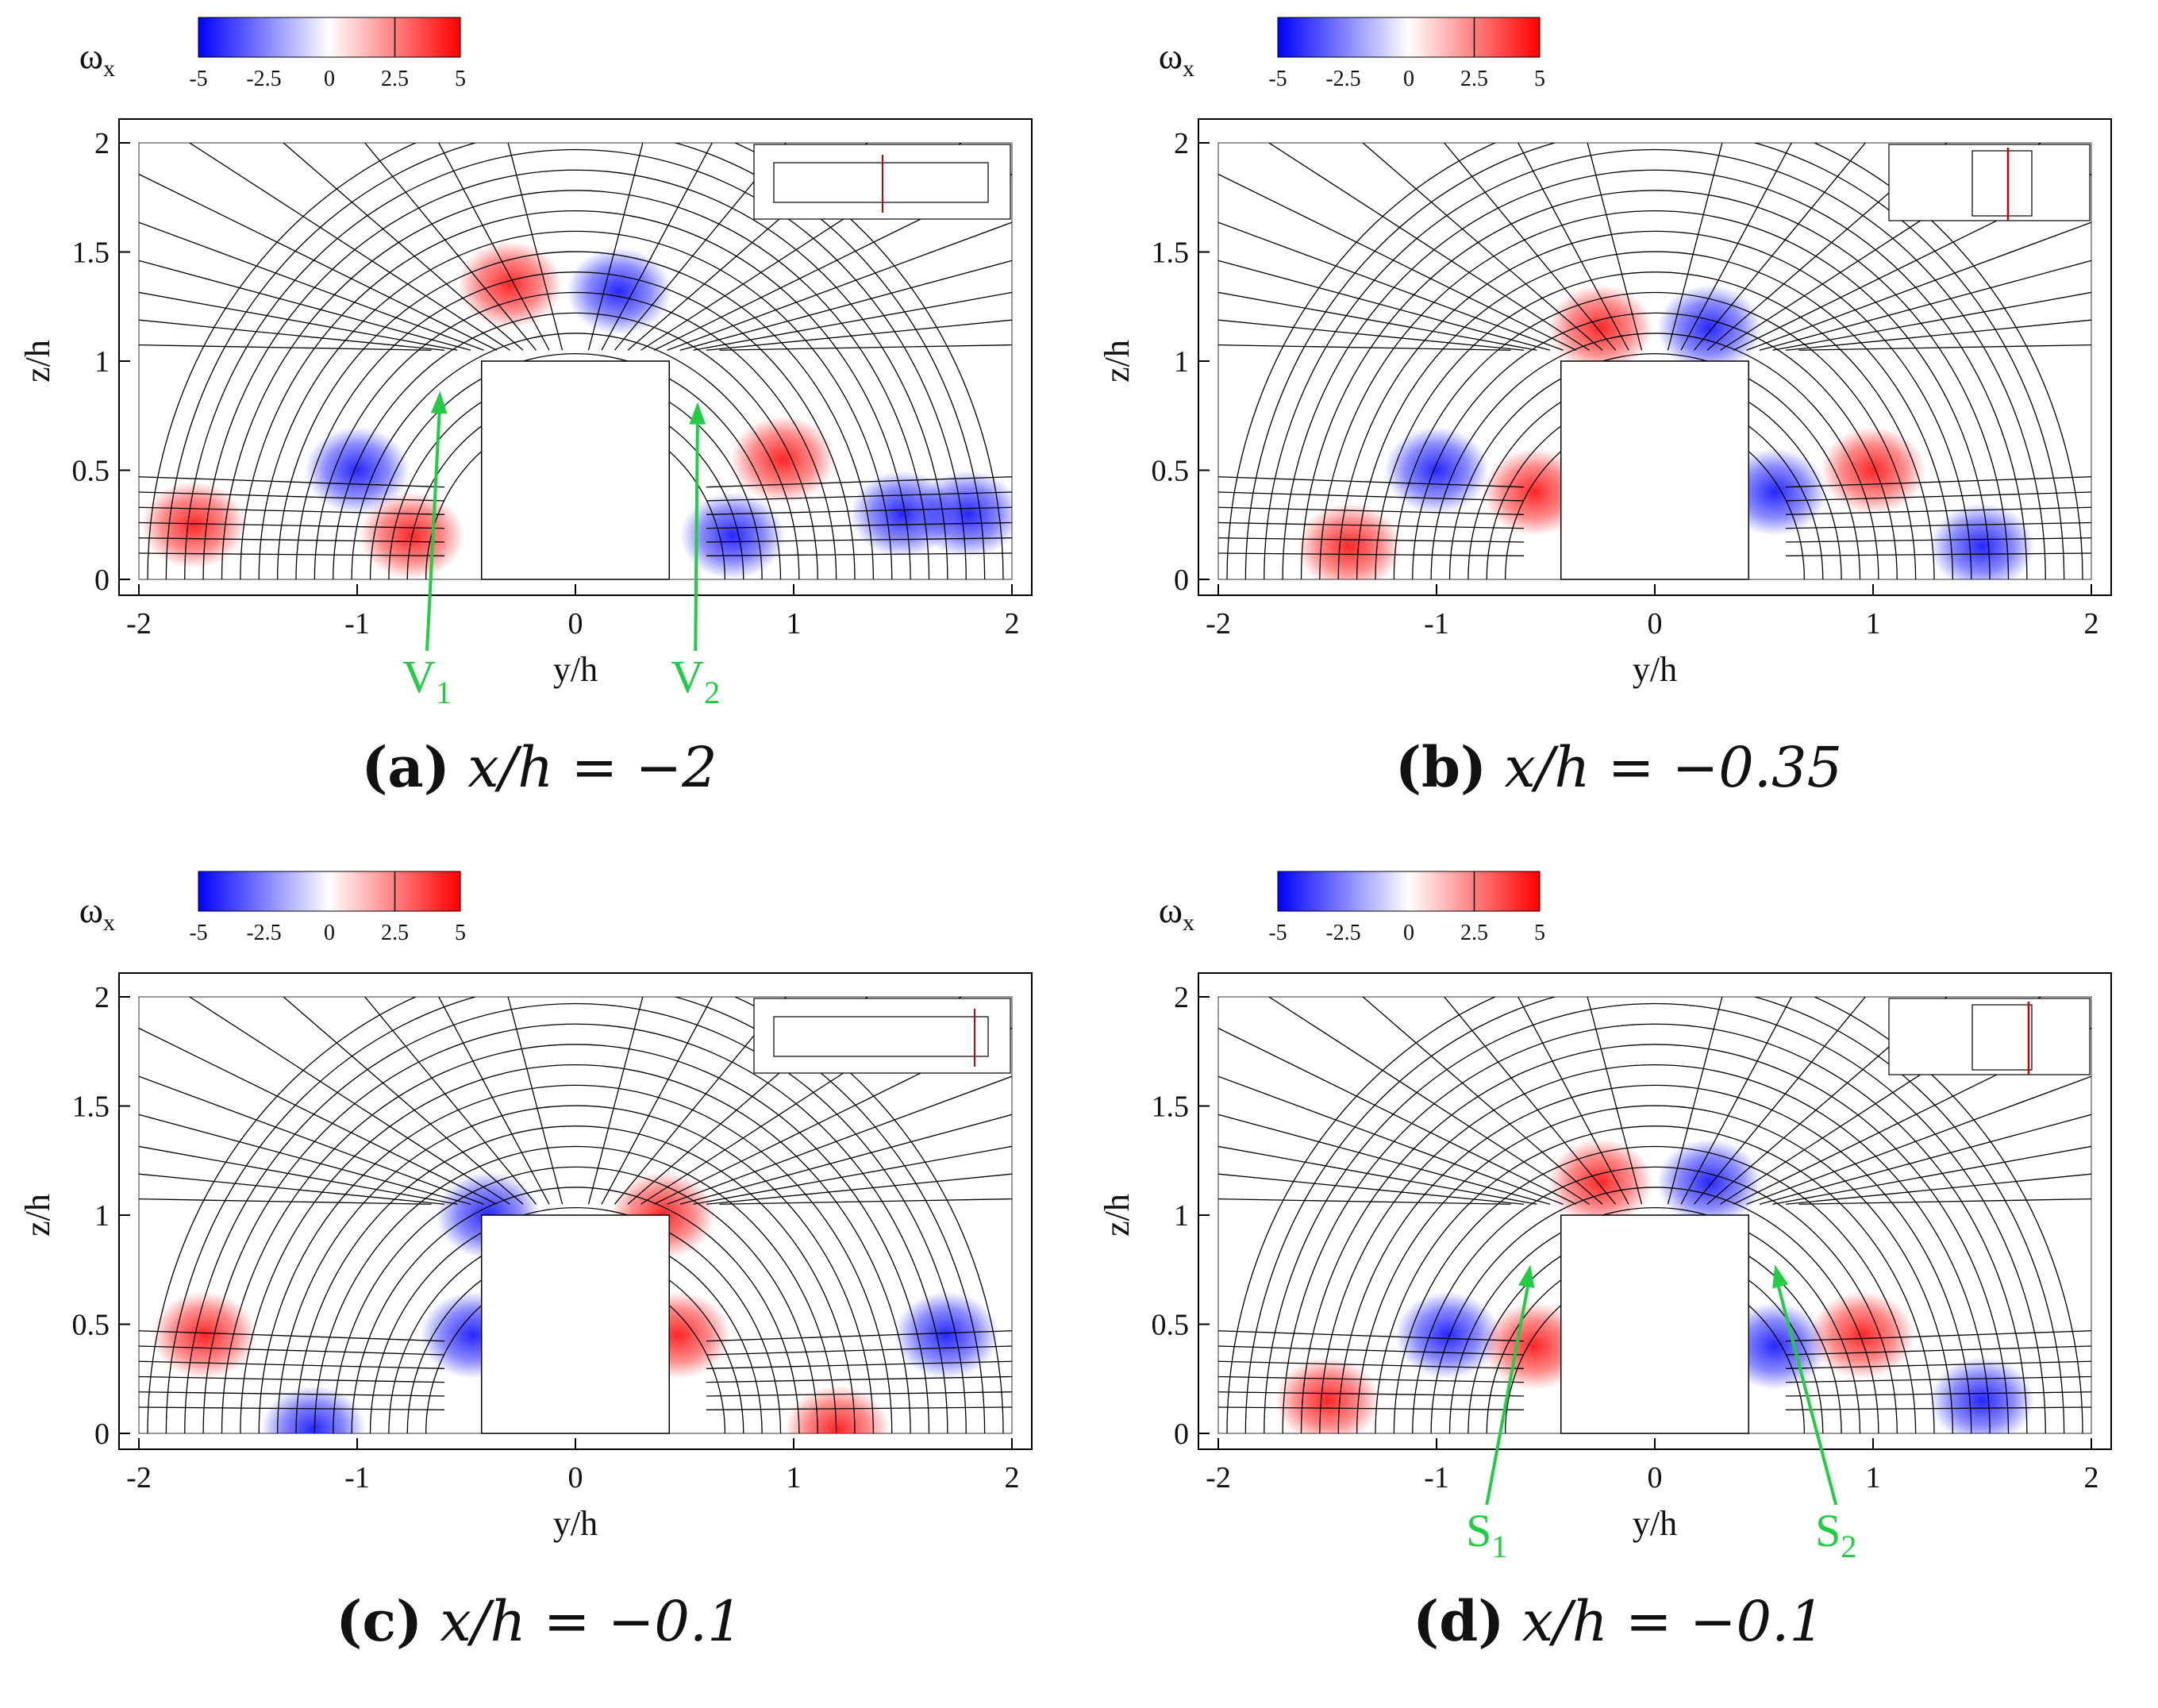 The image size is (2158, 1708). I want to click on colorbar, so click(330, 891).